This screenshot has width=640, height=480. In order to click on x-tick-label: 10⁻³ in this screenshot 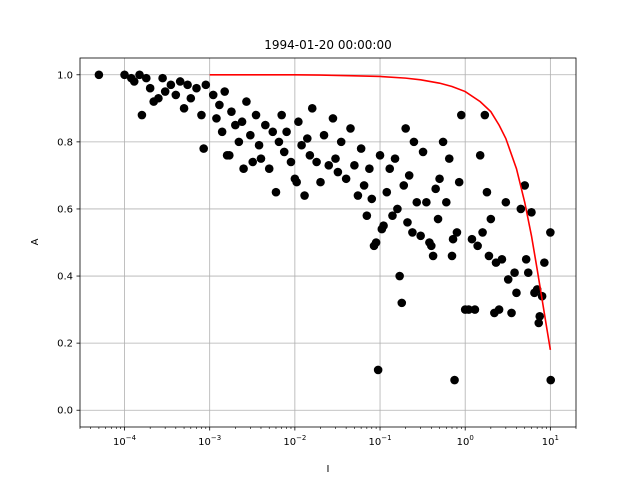, I will do `click(209, 441)`.